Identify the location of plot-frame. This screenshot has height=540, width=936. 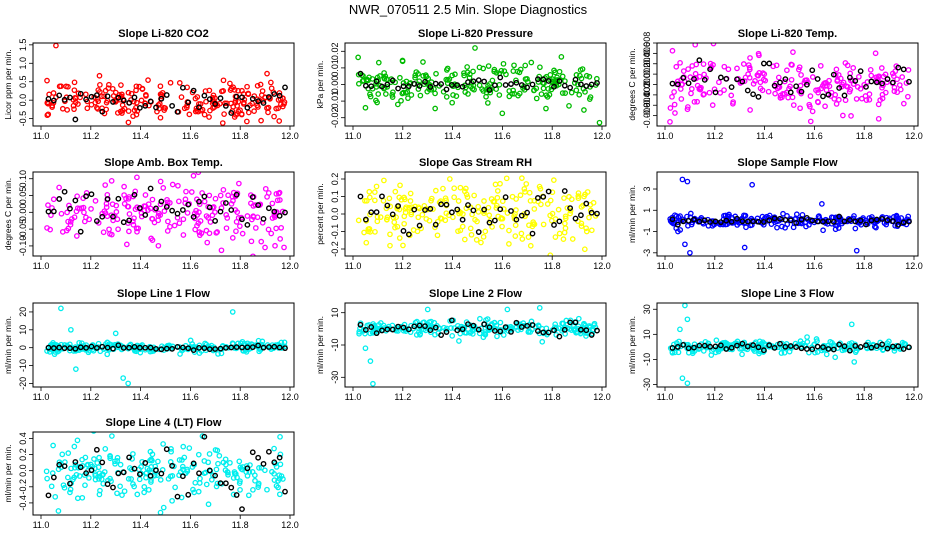
(787, 214).